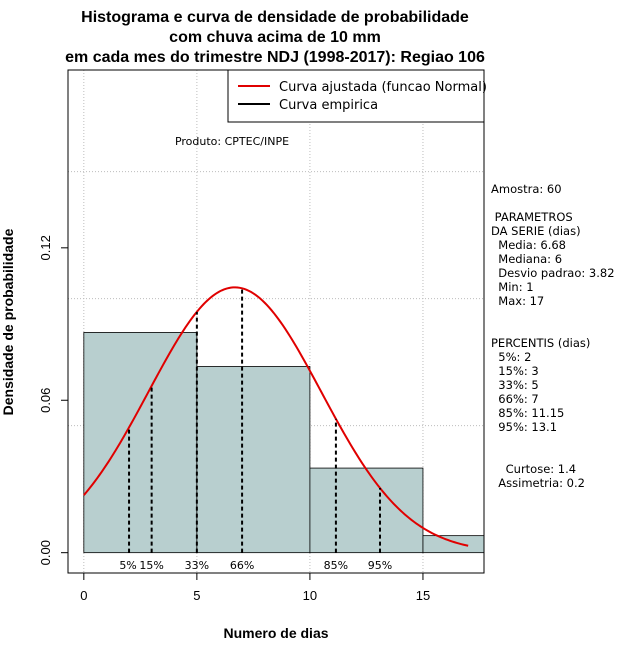  What do you see at coordinates (515, 385) in the screenshot?
I see `stats-line-14: 33%: 5` at bounding box center [515, 385].